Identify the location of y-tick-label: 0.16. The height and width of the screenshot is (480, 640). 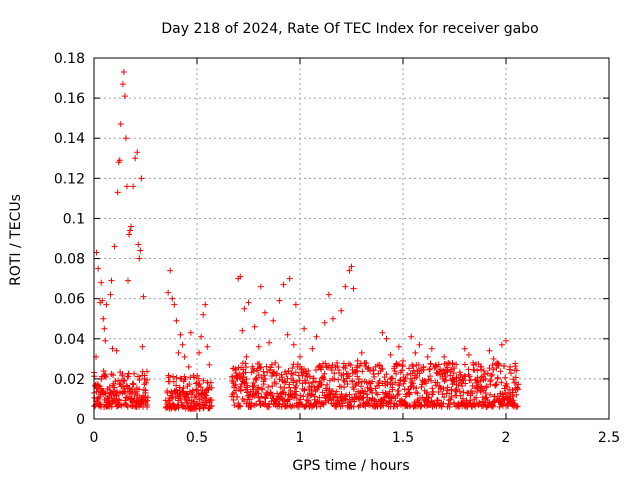
(69, 99).